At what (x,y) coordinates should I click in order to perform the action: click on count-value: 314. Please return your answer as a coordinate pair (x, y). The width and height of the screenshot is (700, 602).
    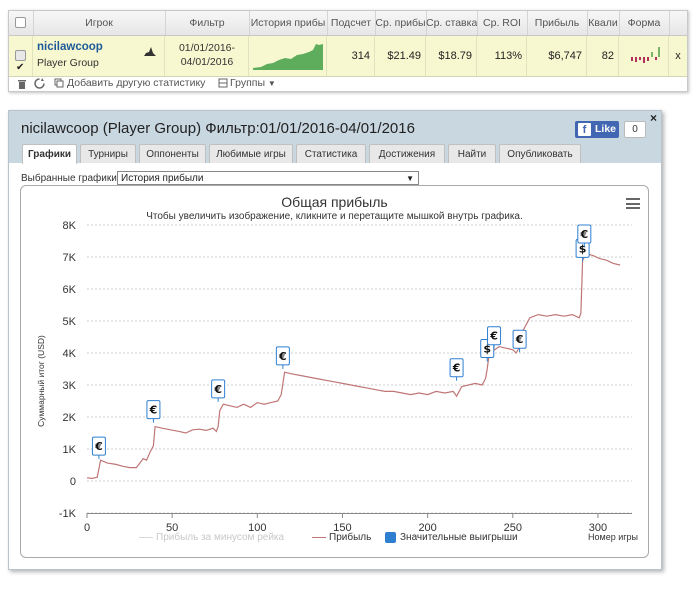
    Looking at the image, I should click on (351, 56).